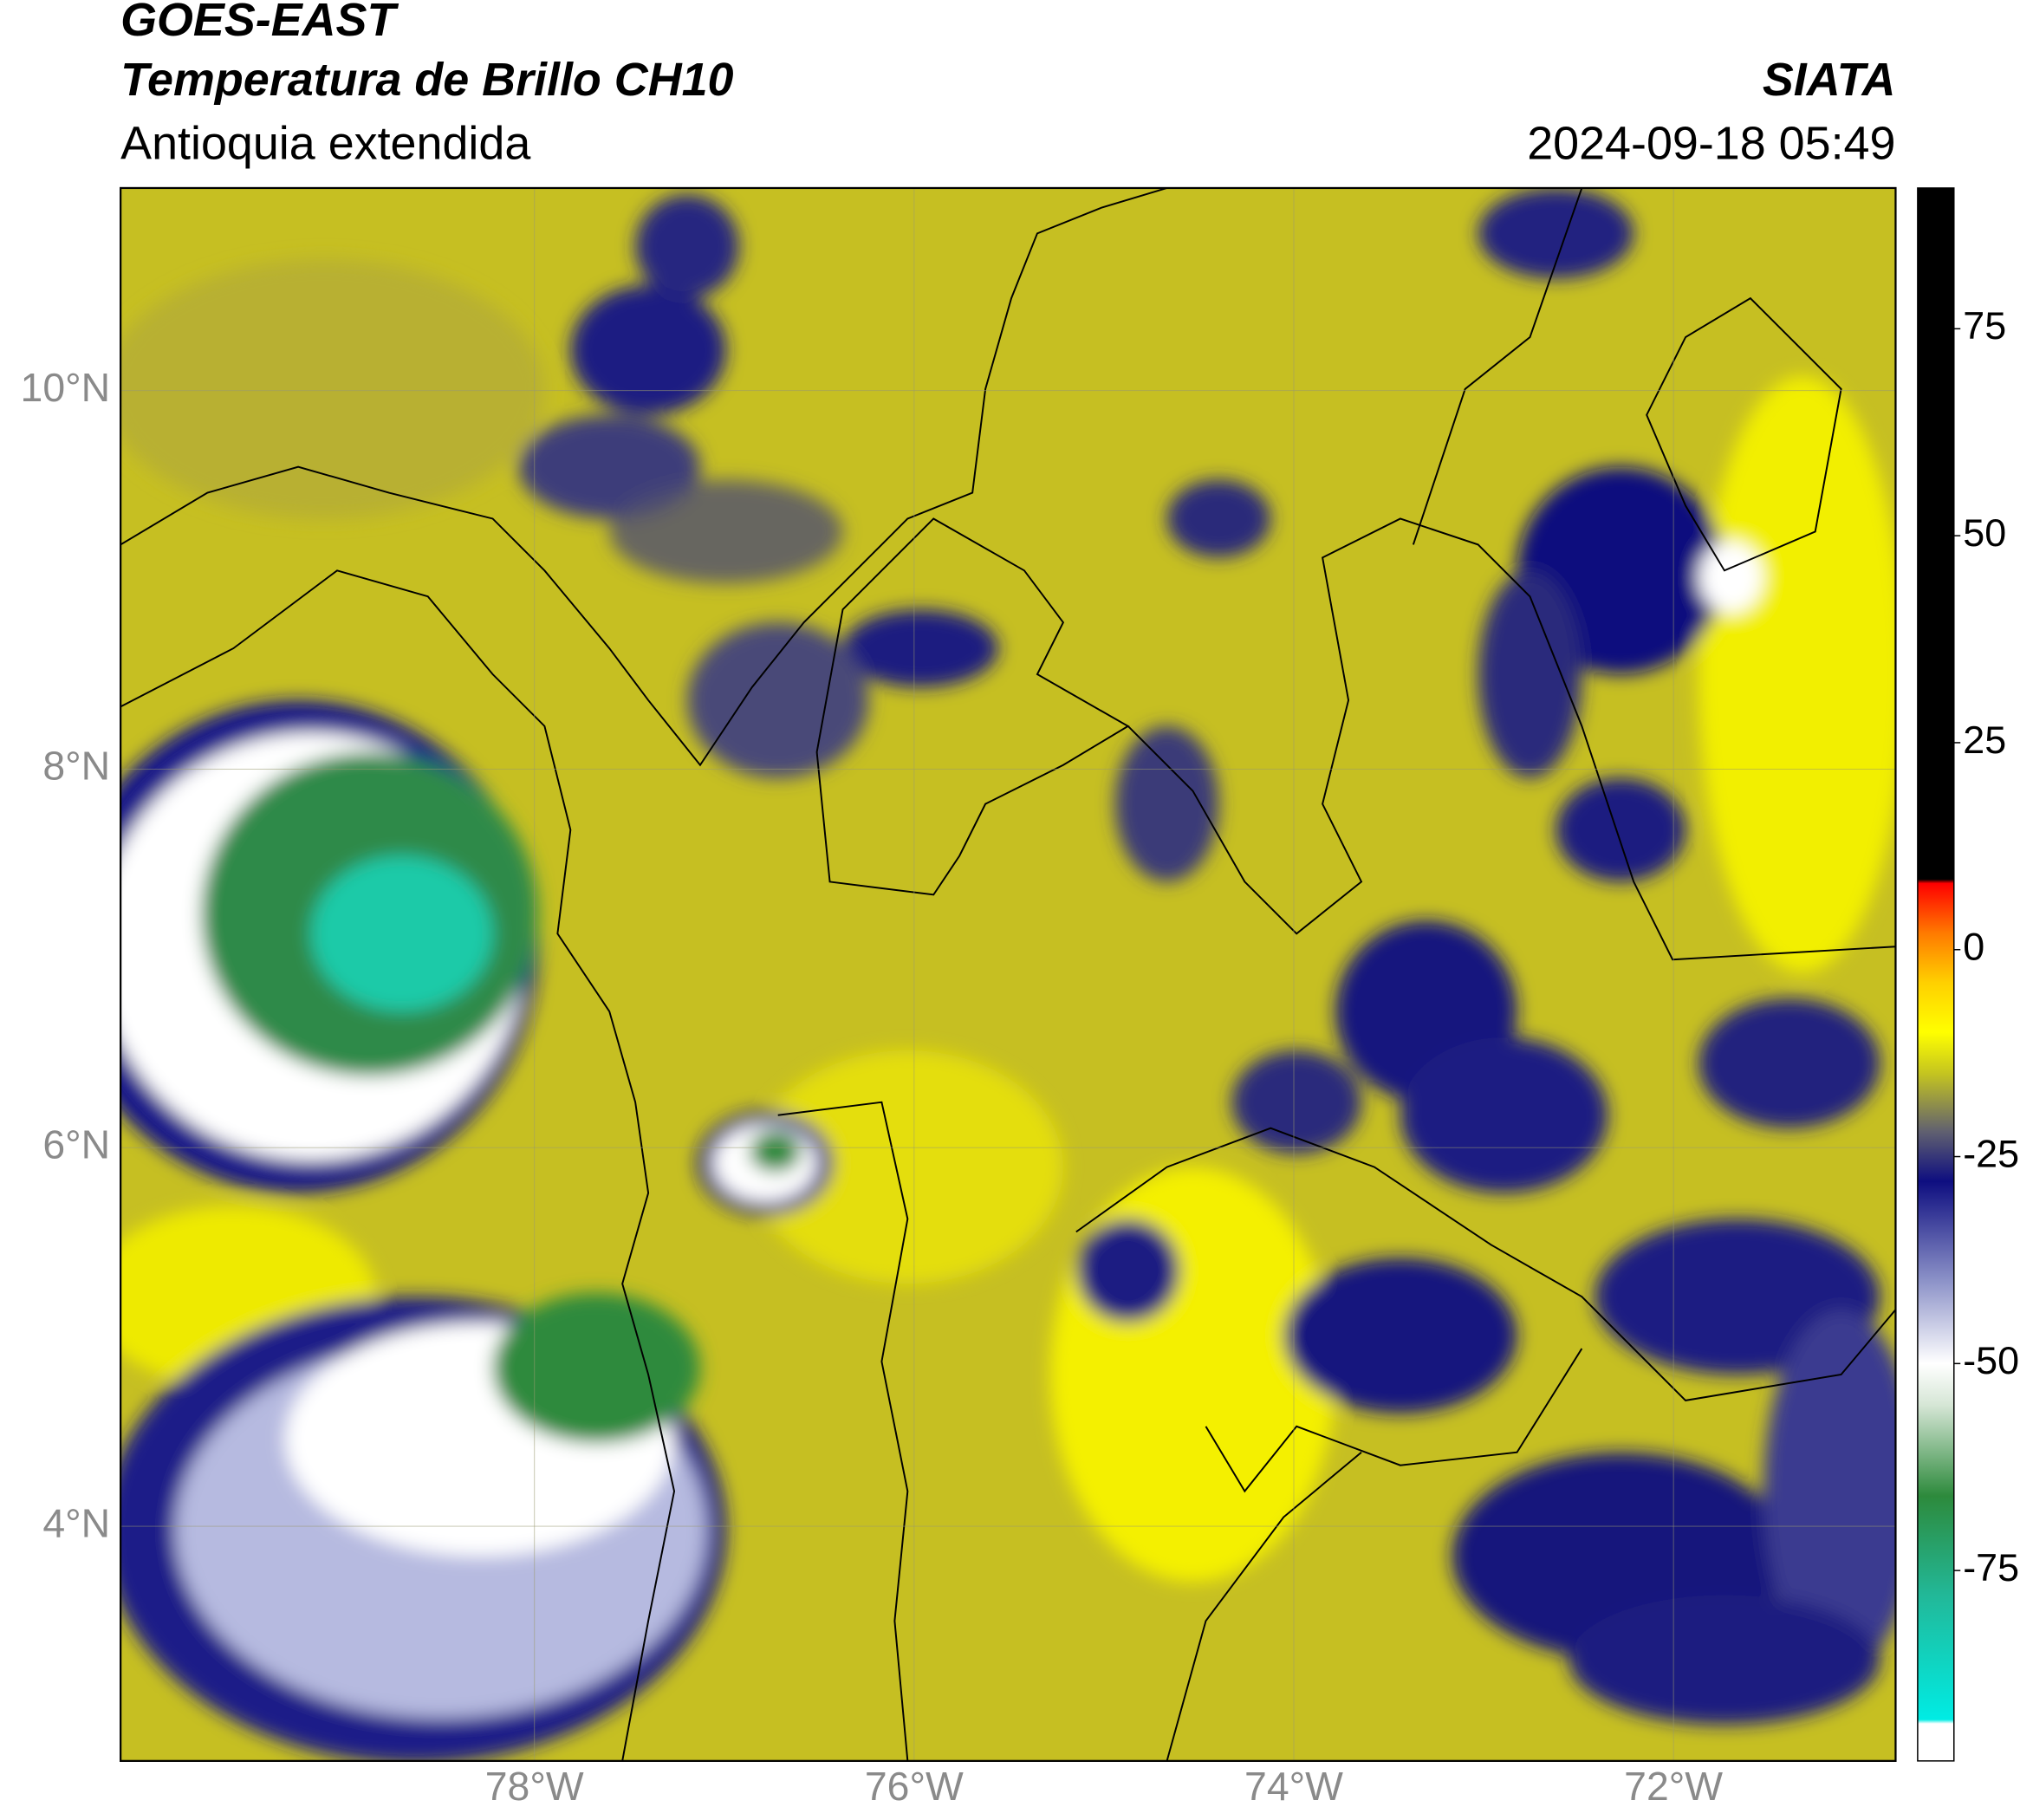 This screenshot has height=1820, width=2033. What do you see at coordinates (534, 1786) in the screenshot?
I see `x-tick-label: 78°W` at bounding box center [534, 1786].